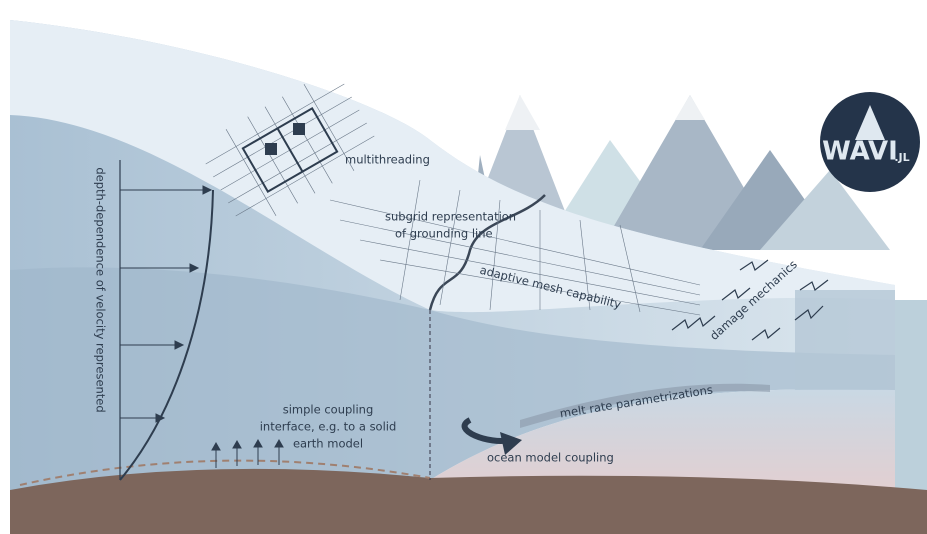 This screenshot has height=534, width=927. What do you see at coordinates (387, 160) in the screenshot?
I see `label: multithreading` at bounding box center [387, 160].